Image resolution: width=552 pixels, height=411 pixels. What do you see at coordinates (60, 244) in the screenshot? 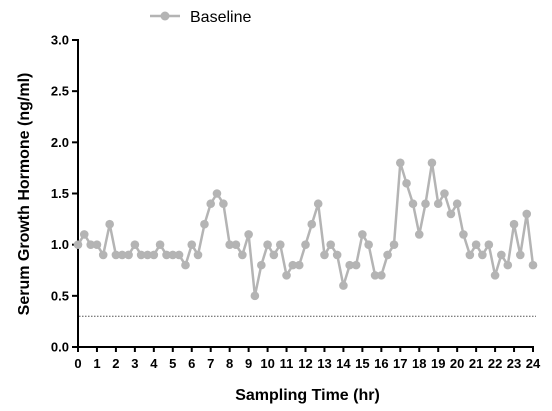
I see `y-tick-label: 1.0` at bounding box center [60, 244].